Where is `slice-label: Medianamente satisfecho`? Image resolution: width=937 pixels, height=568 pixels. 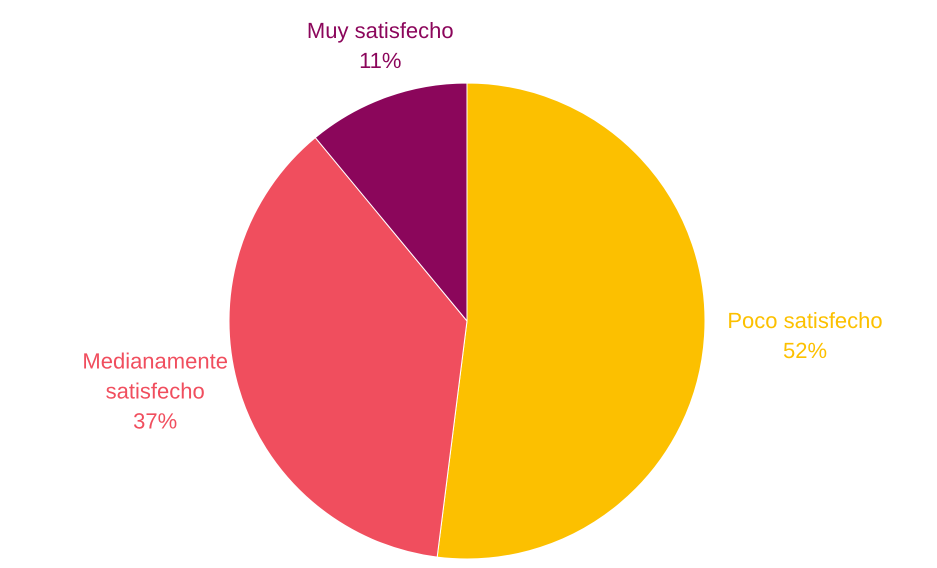
slice-label: Medianamente satisfecho is located at coordinates (155, 376).